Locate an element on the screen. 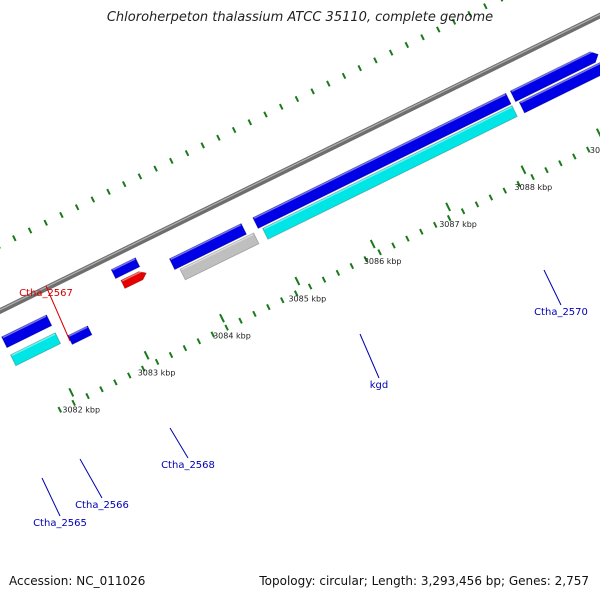 This screenshot has height=604, width=600. gene-label: Ctha_2568 is located at coordinates (188, 465).